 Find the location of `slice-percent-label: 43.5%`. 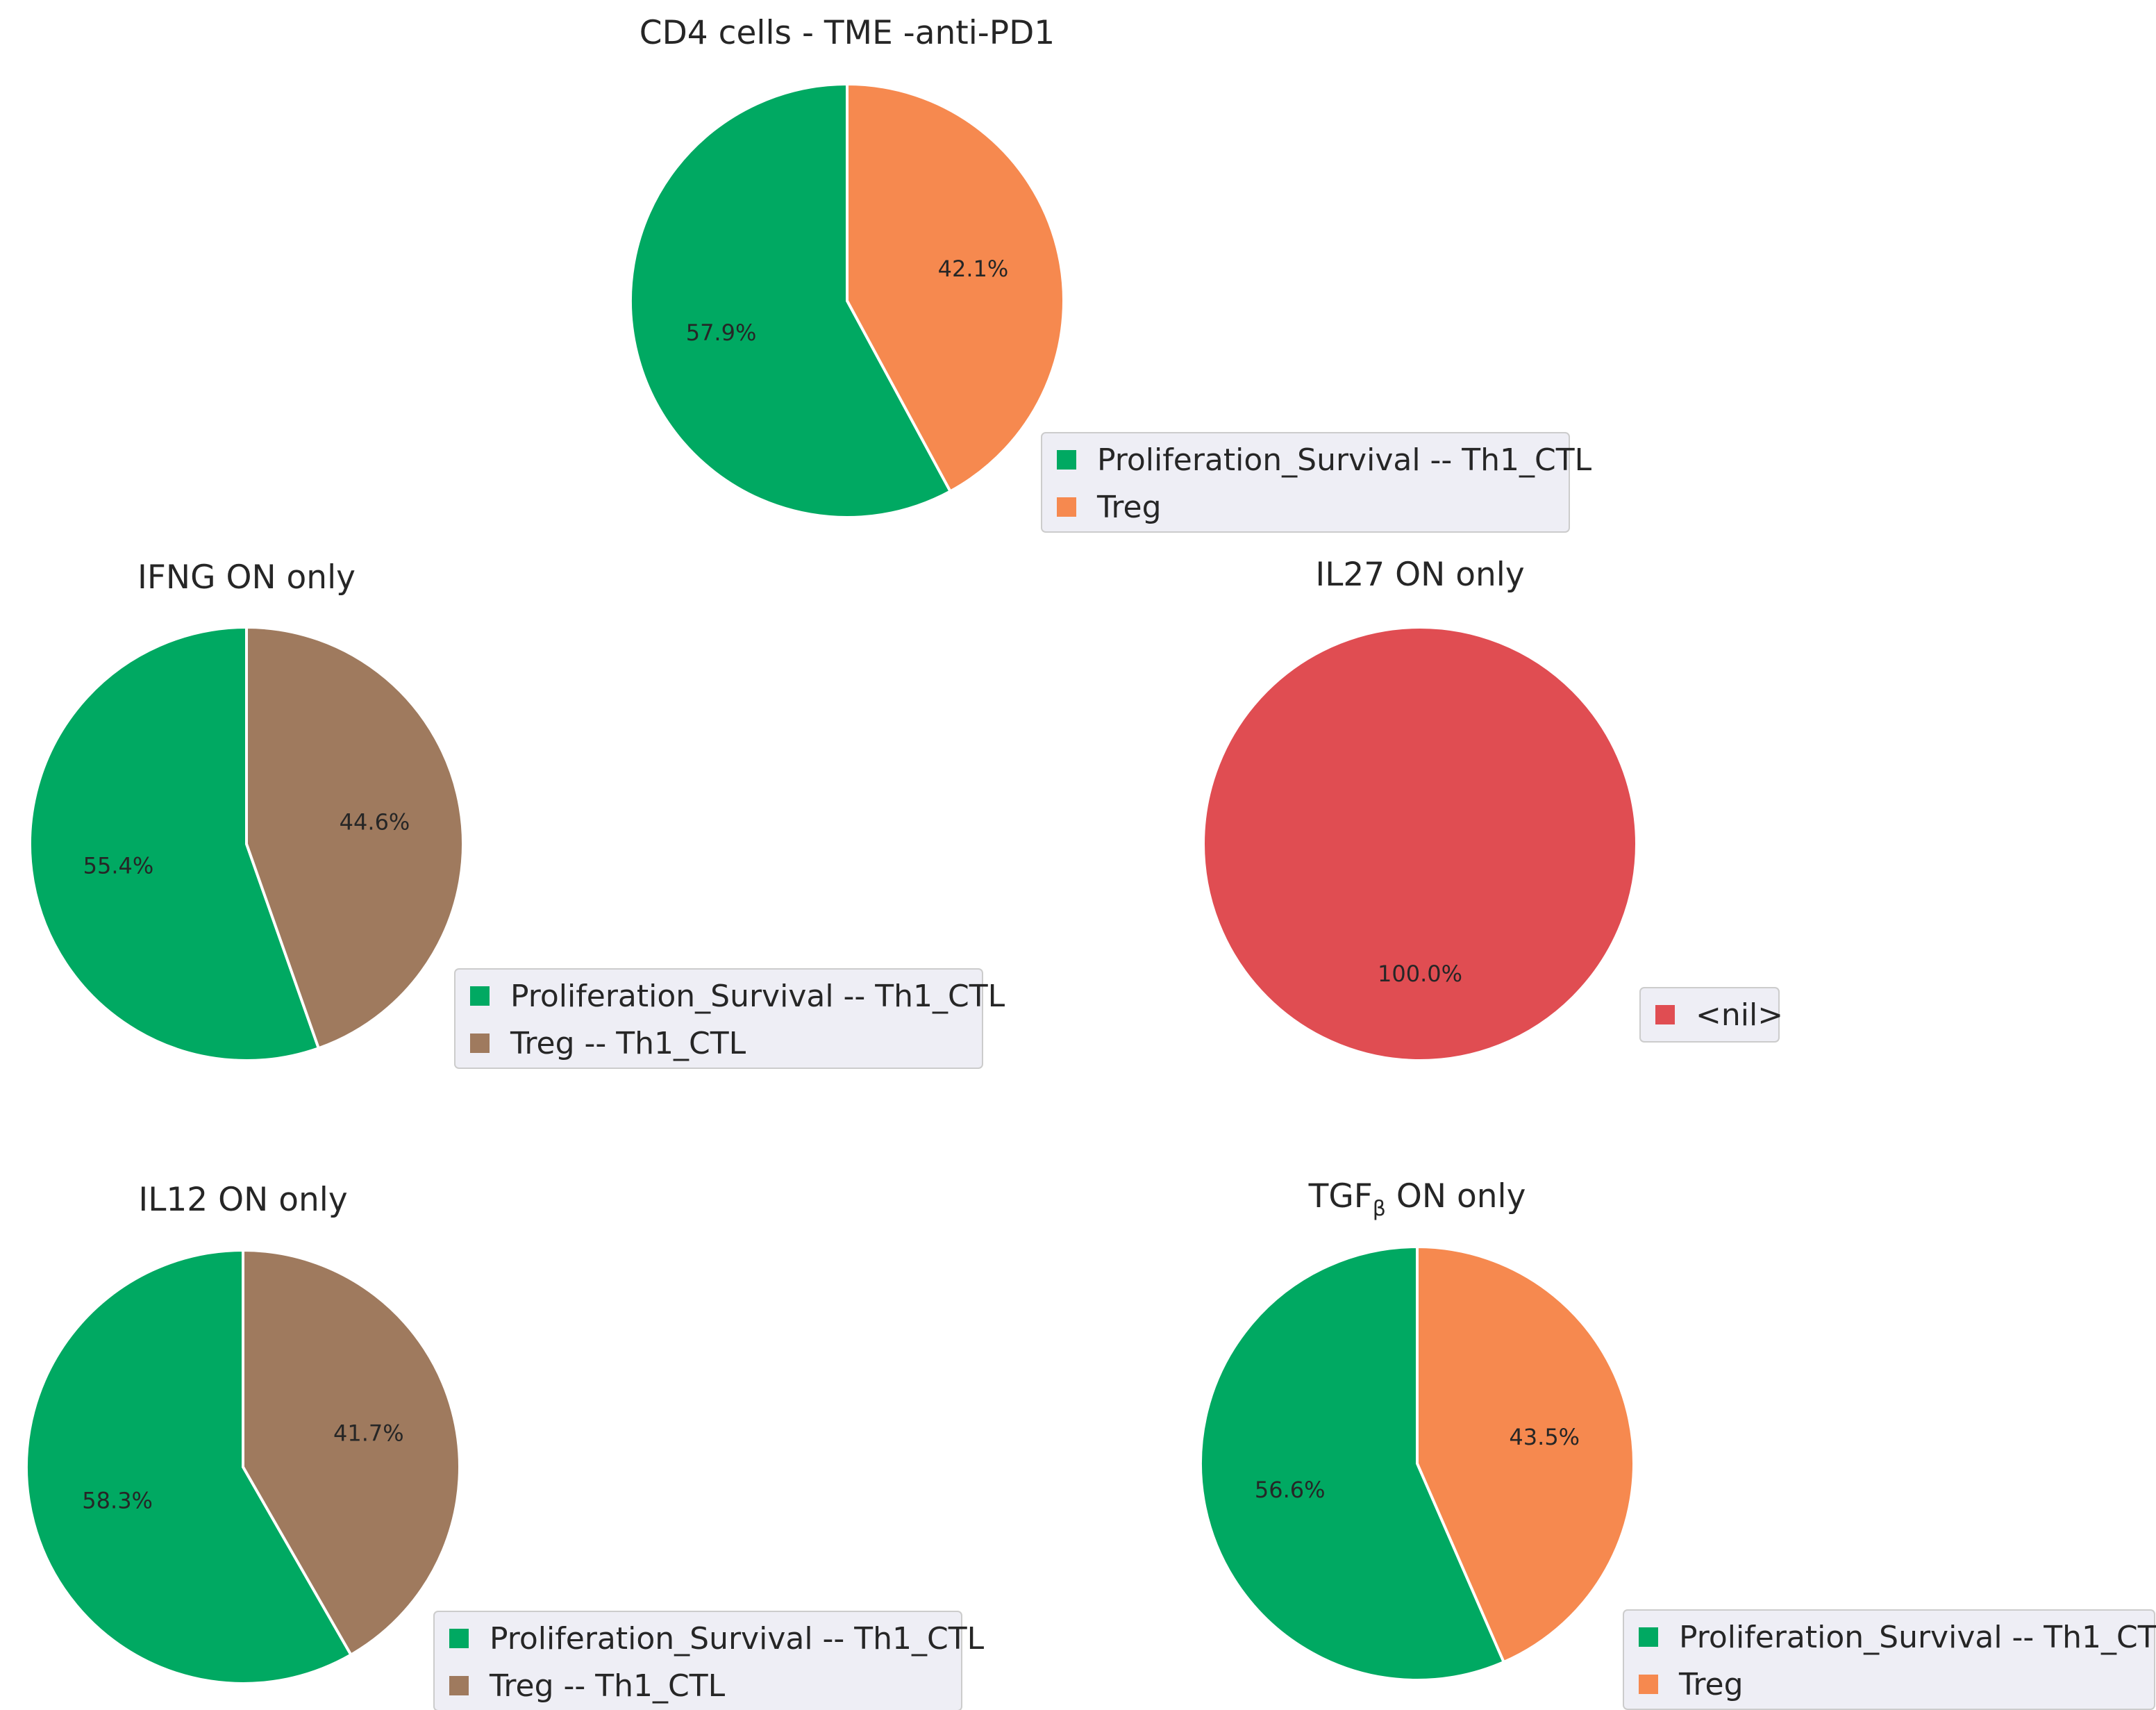

slice-percent-label: 43.5% is located at coordinates (1545, 1437).